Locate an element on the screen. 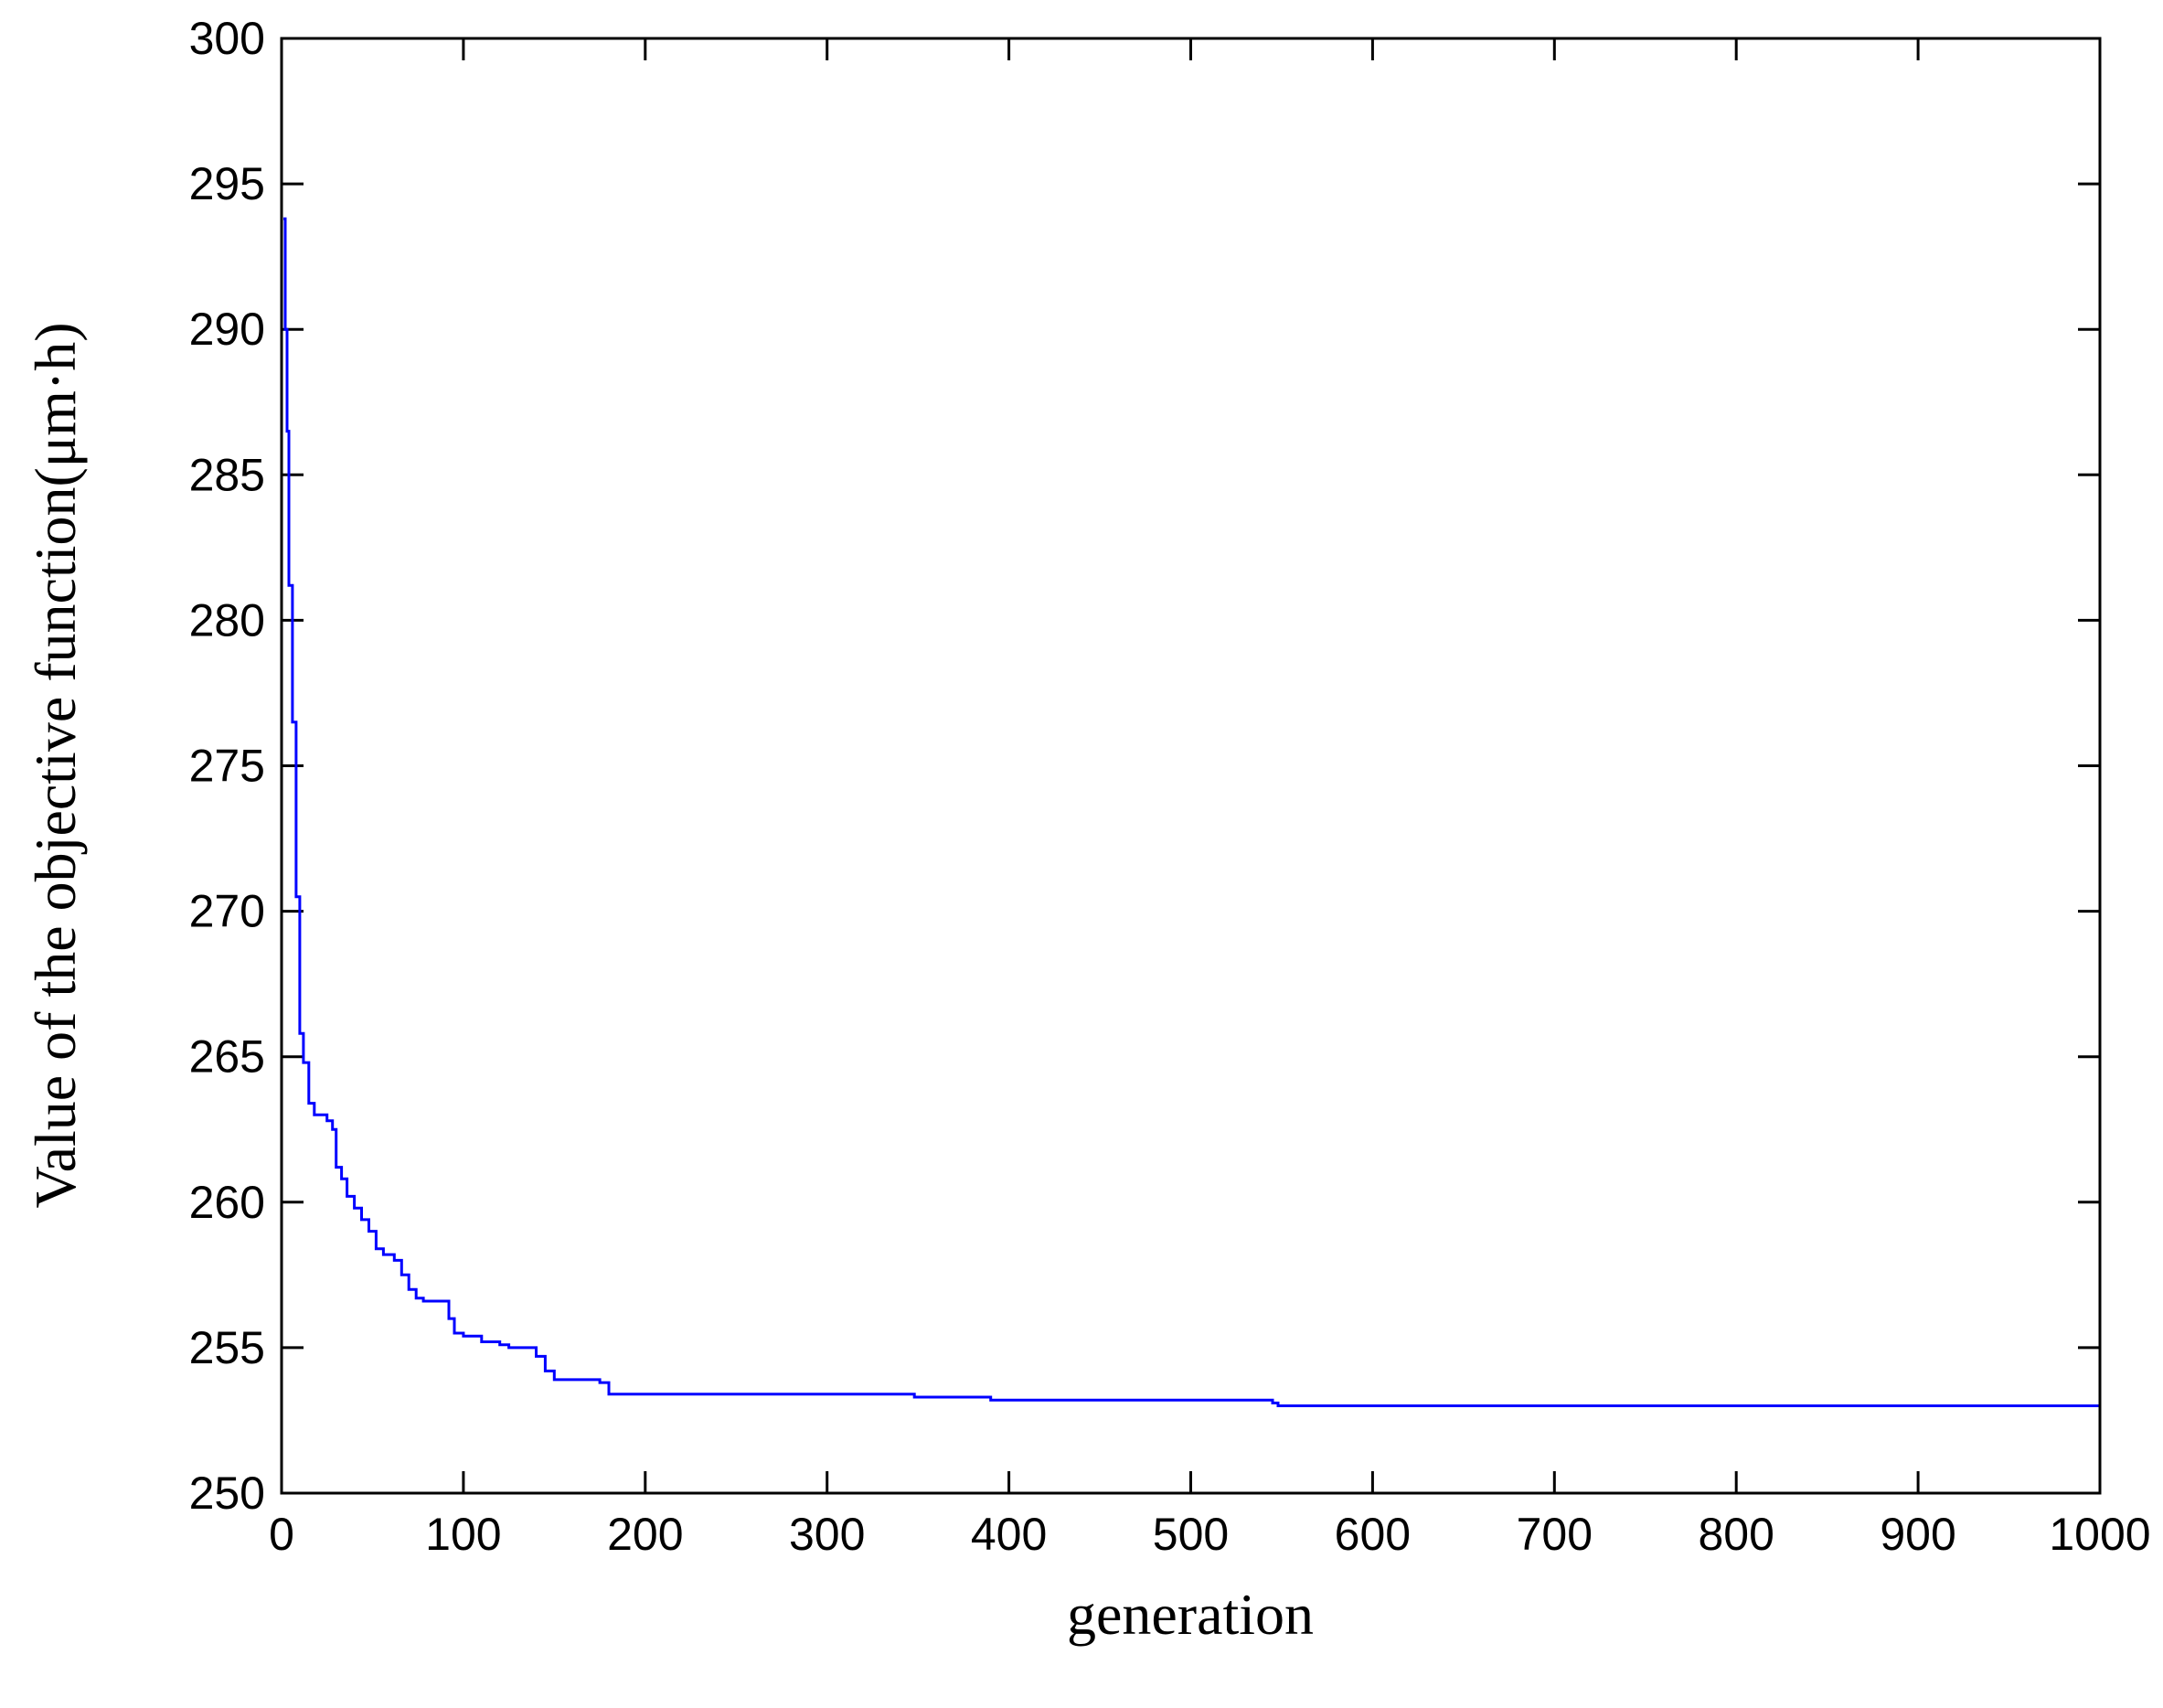 The height and width of the screenshot is (1708, 2163). y-tick-label: 260 is located at coordinates (227, 1203).